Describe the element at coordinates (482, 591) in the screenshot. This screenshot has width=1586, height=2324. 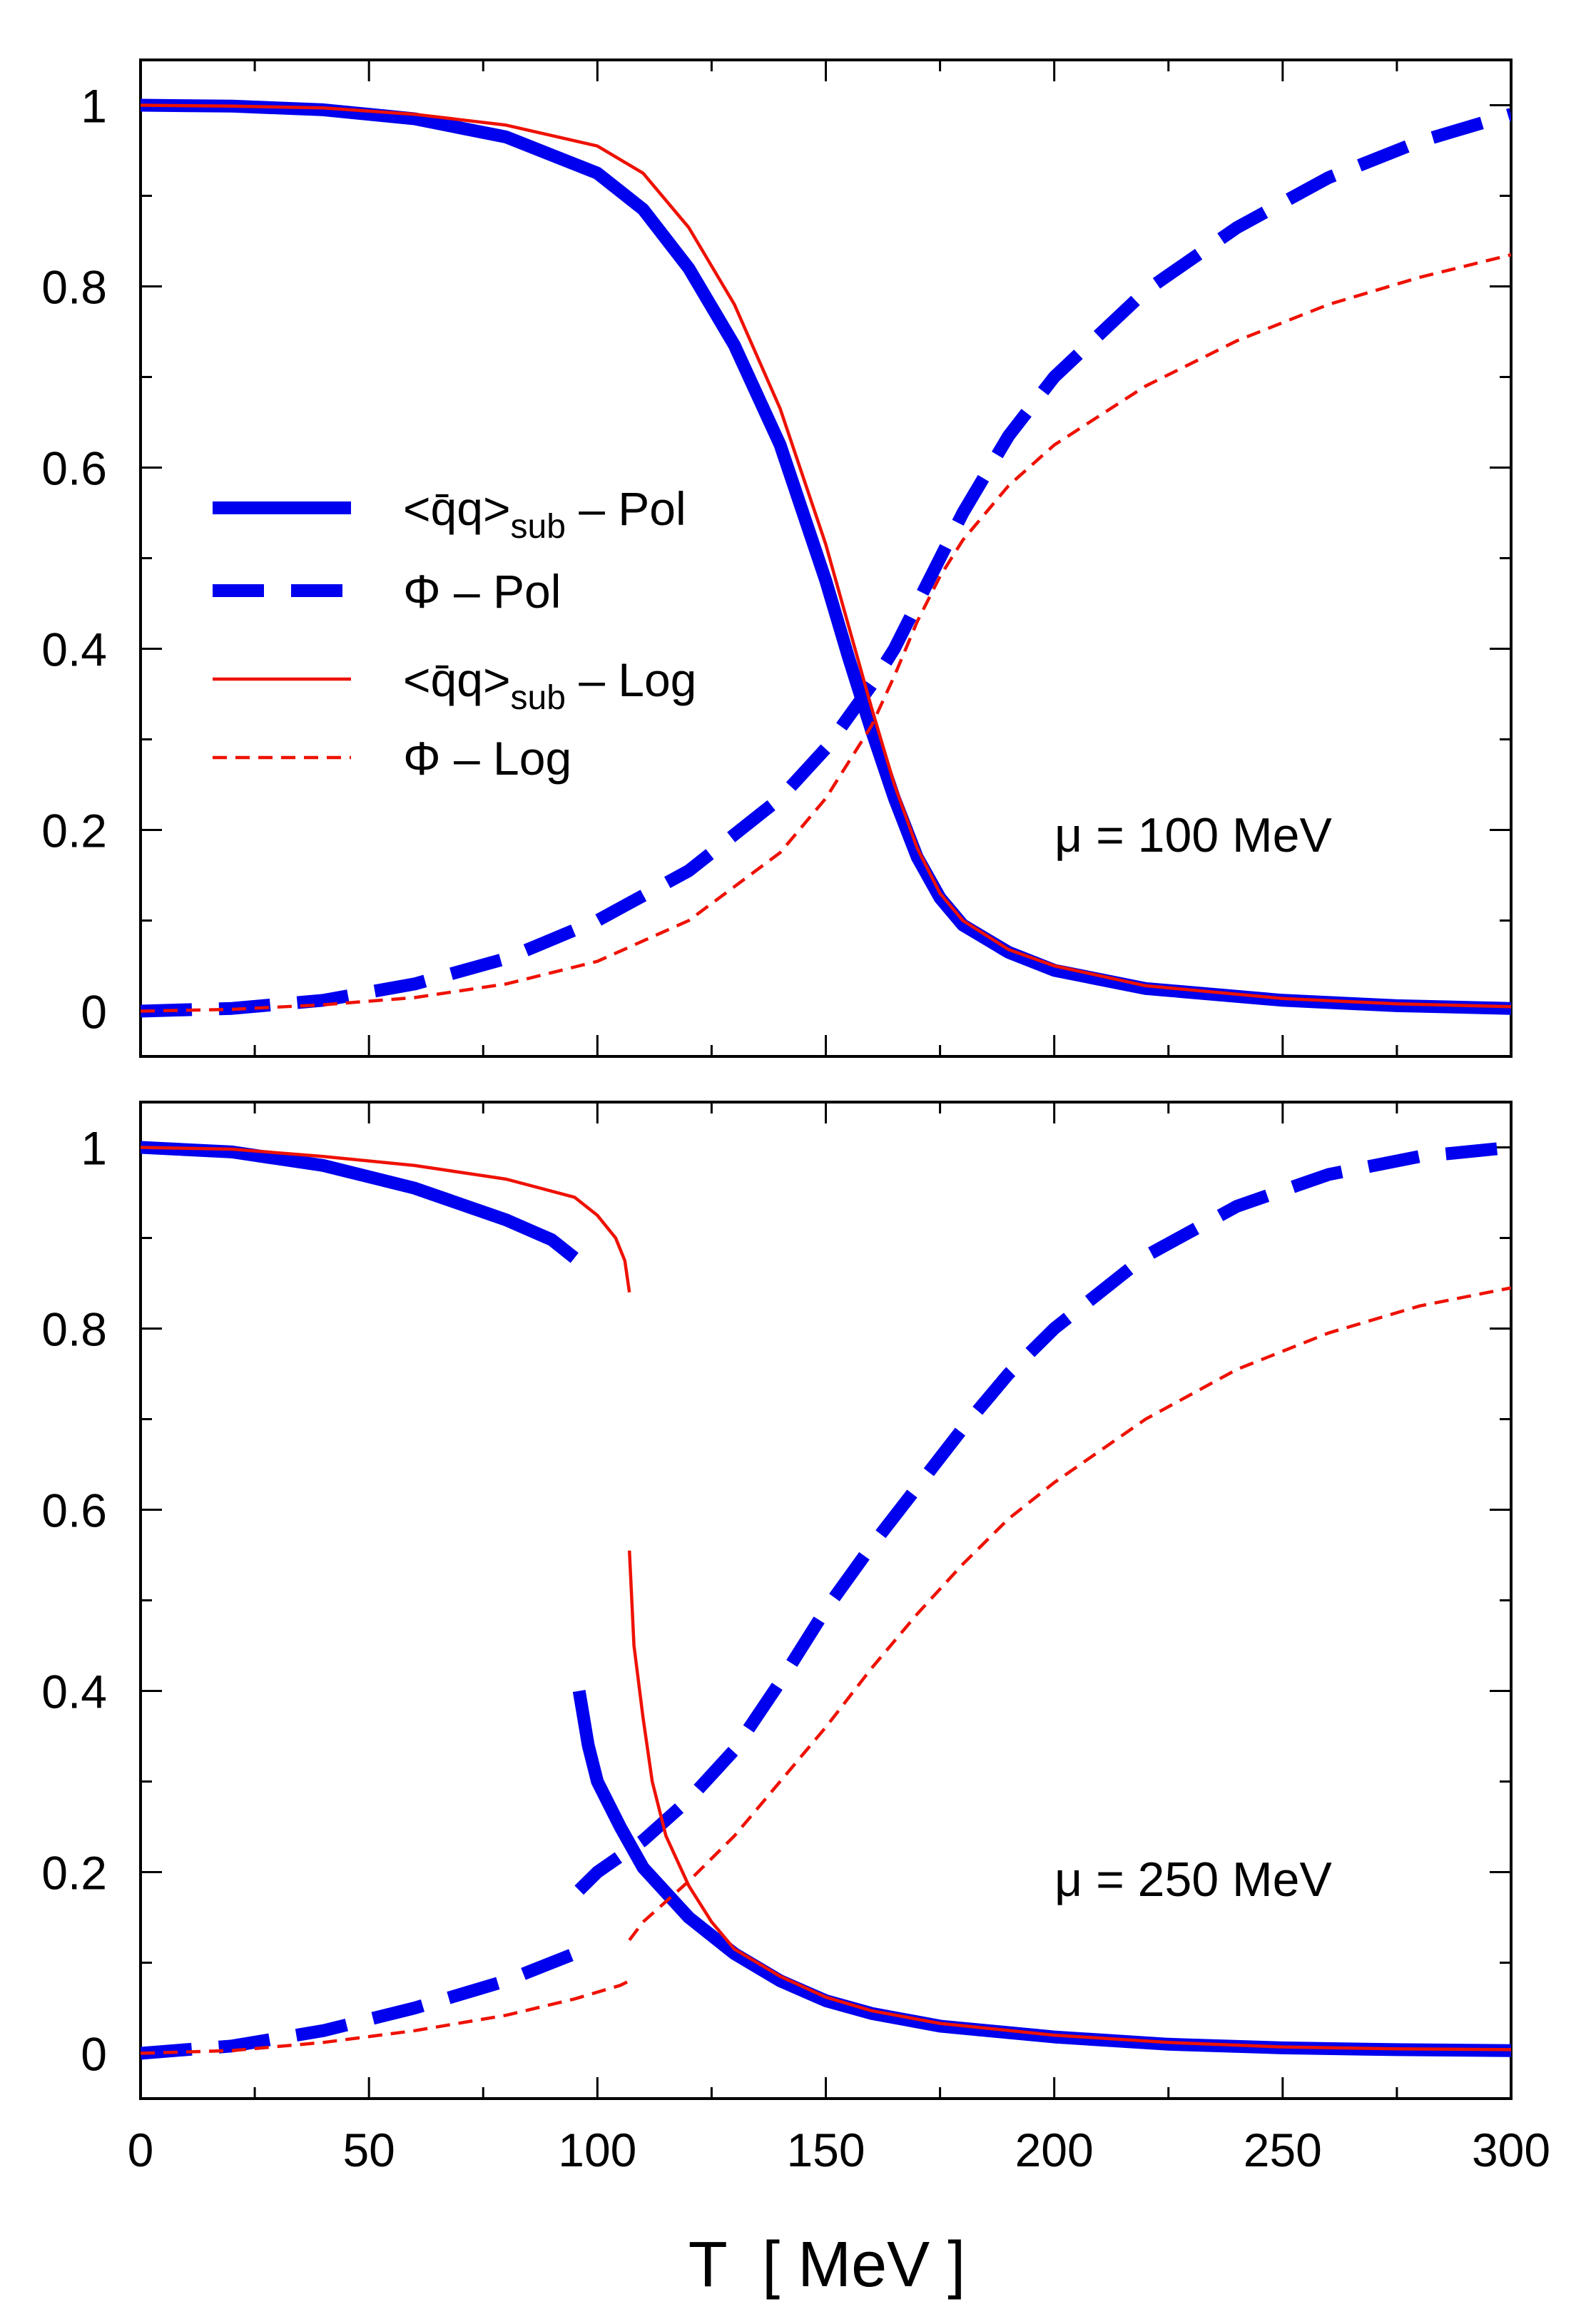
I see `legend-label: Φ – Pol` at that location.